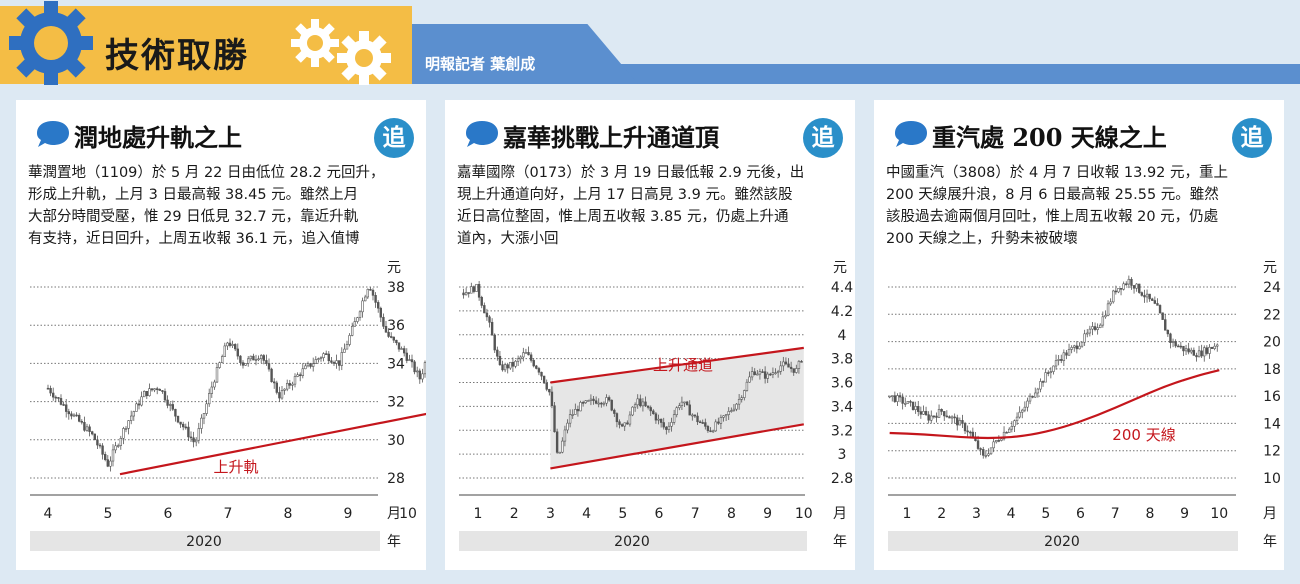 The image size is (1300, 584). Describe the element at coordinates (1219, 514) in the screenshot. I see `x-tick-label: 10` at that location.